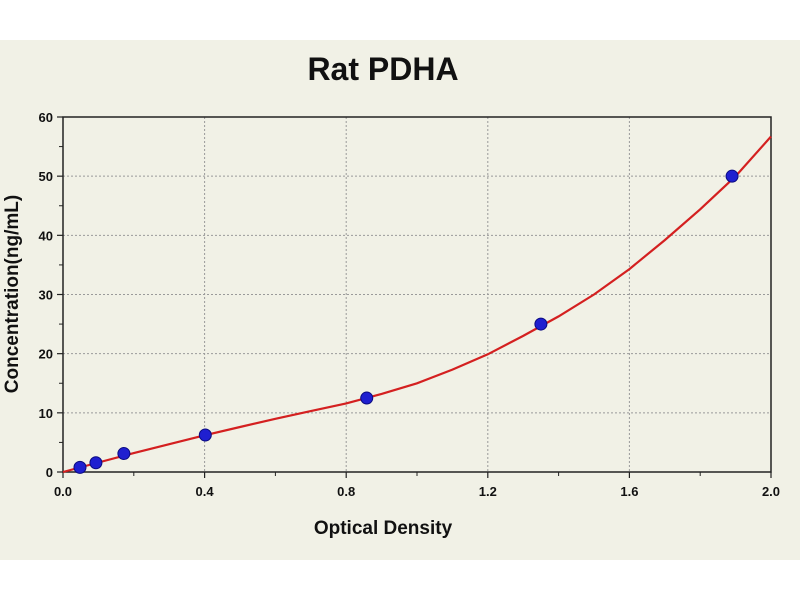 Image resolution: width=800 pixels, height=600 pixels. I want to click on y-tick-label: 40, so click(46, 235).